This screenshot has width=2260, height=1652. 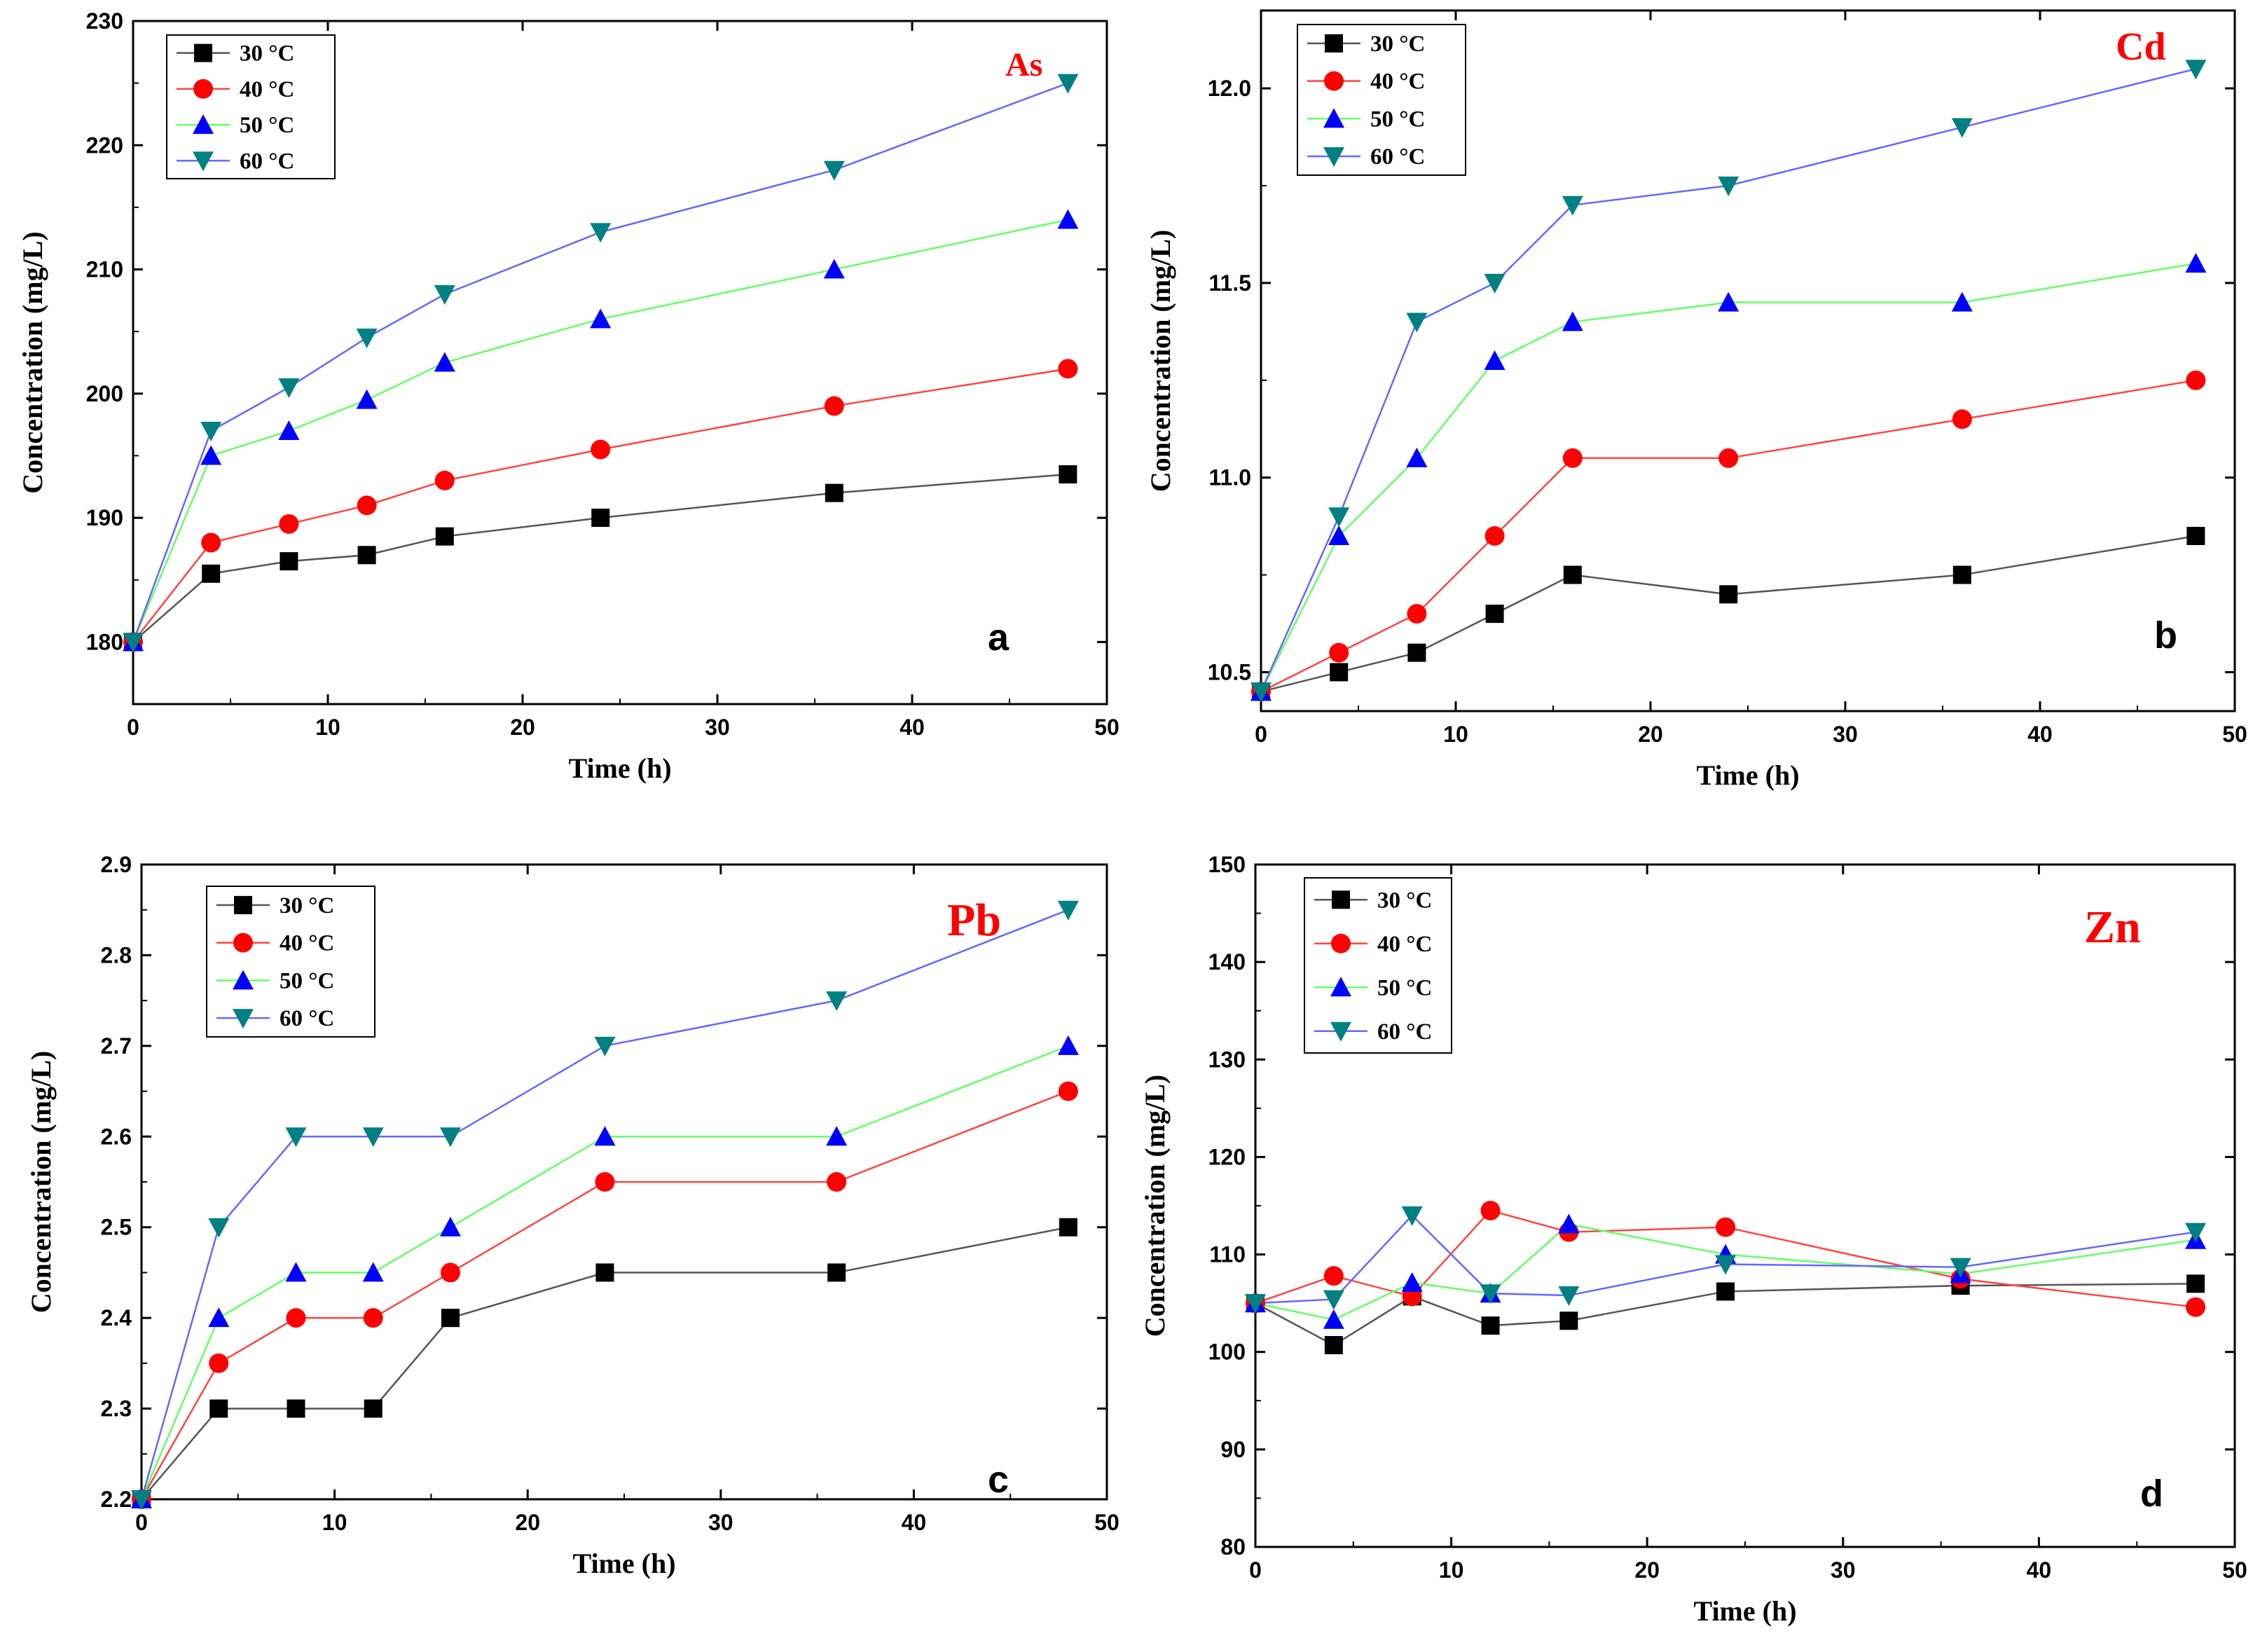 I want to click on x-tick-label: 40, so click(x=2039, y=1570).